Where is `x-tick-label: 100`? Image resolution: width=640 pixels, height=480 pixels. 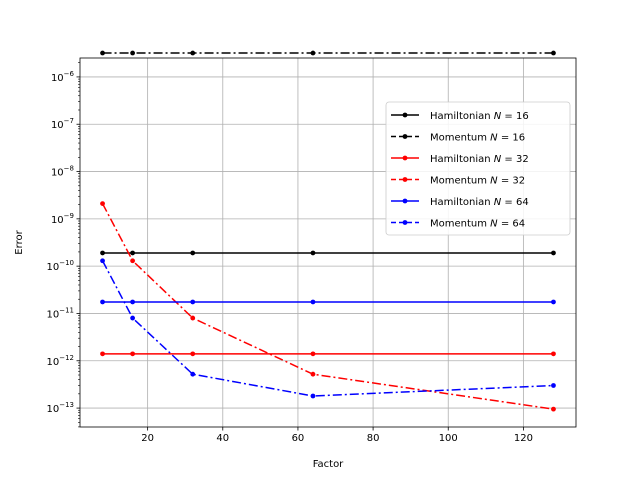 x-tick-label: 100 is located at coordinates (448, 438).